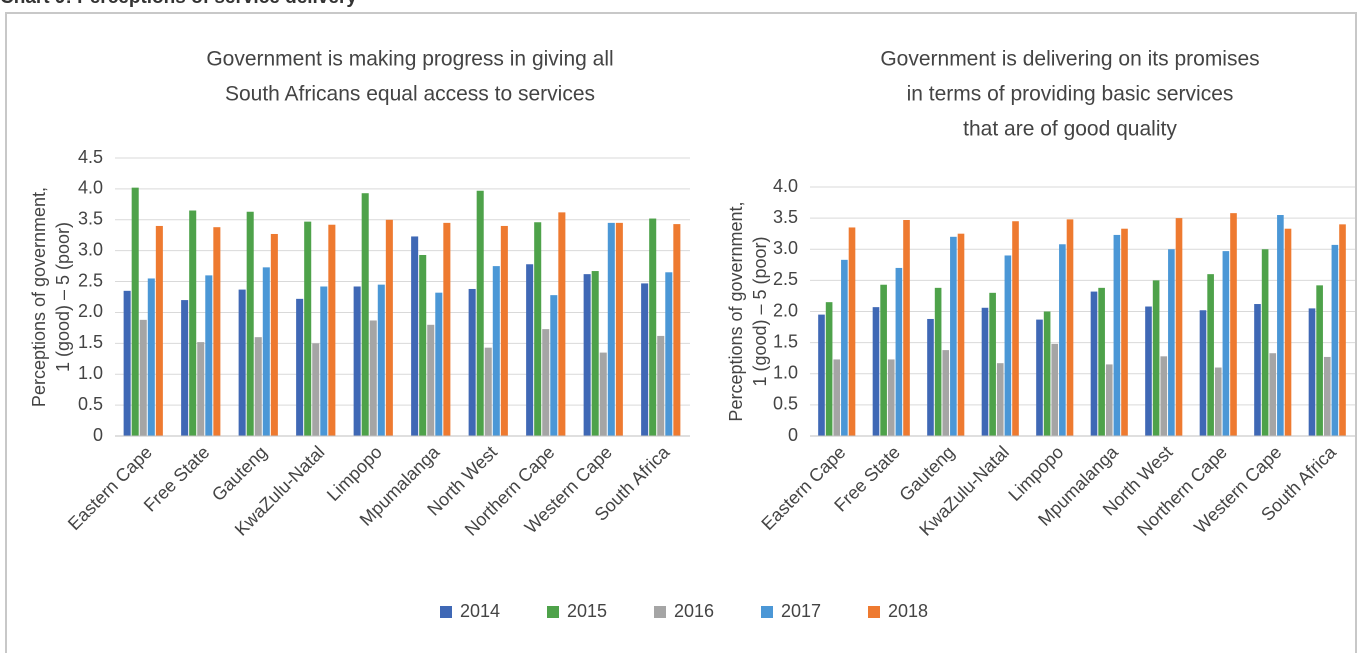  Describe the element at coordinates (90, 188) in the screenshot. I see `y-tick-label: 4.0` at that location.